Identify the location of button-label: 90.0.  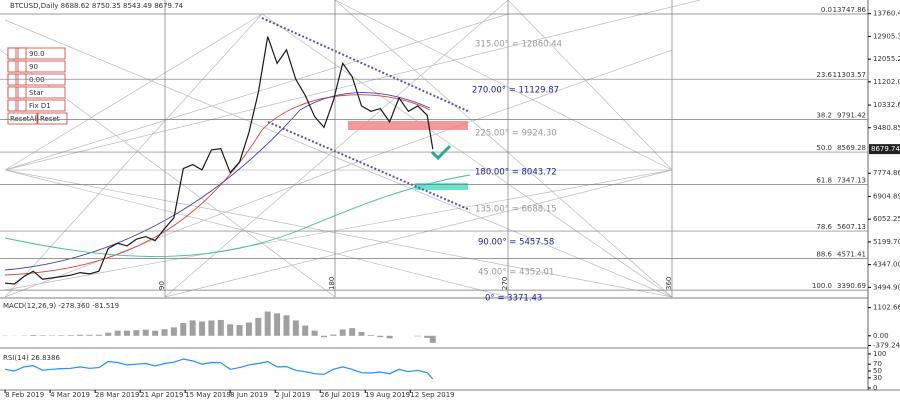
(37, 54).